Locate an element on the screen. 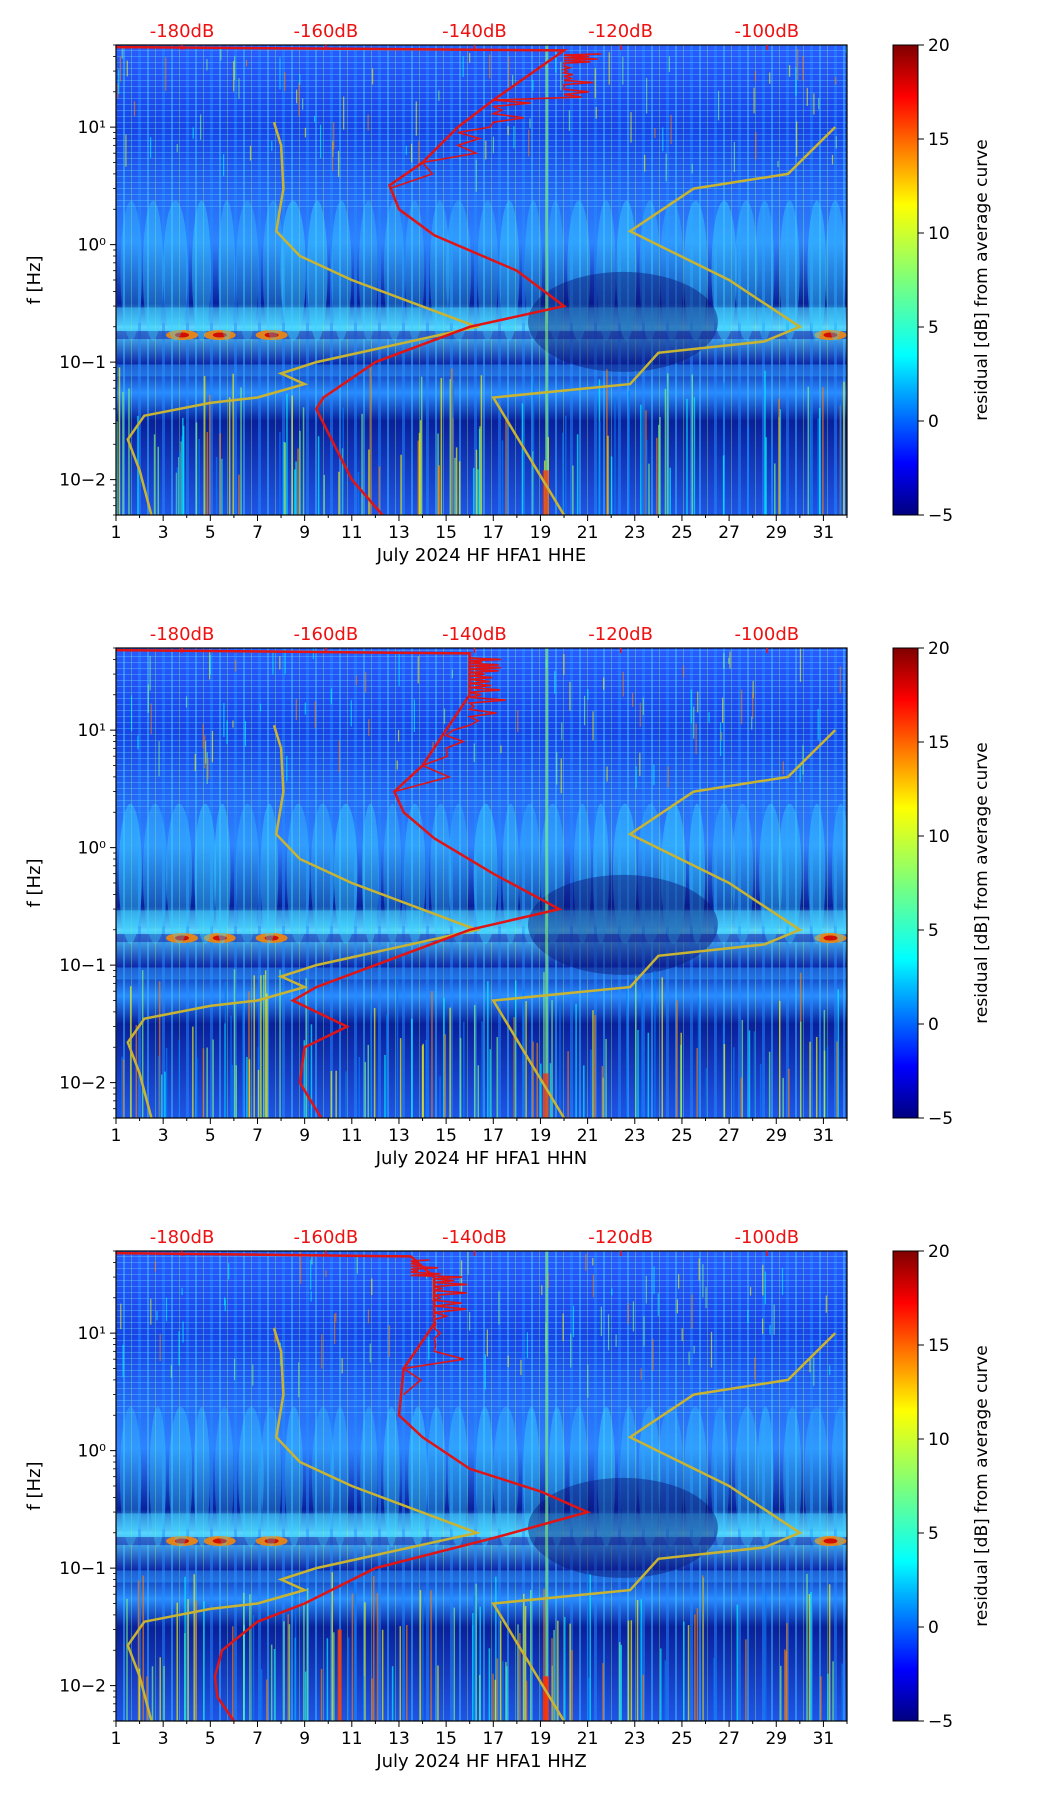 The image size is (1052, 1810). colorbar-gradient is located at coordinates (905, 1486).